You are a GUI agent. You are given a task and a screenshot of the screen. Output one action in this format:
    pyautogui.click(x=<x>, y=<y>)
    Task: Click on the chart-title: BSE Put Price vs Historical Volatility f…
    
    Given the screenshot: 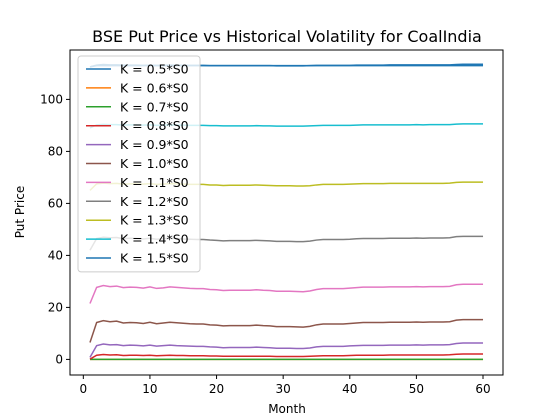 What is the action you would take?
    pyautogui.click(x=287, y=36)
    